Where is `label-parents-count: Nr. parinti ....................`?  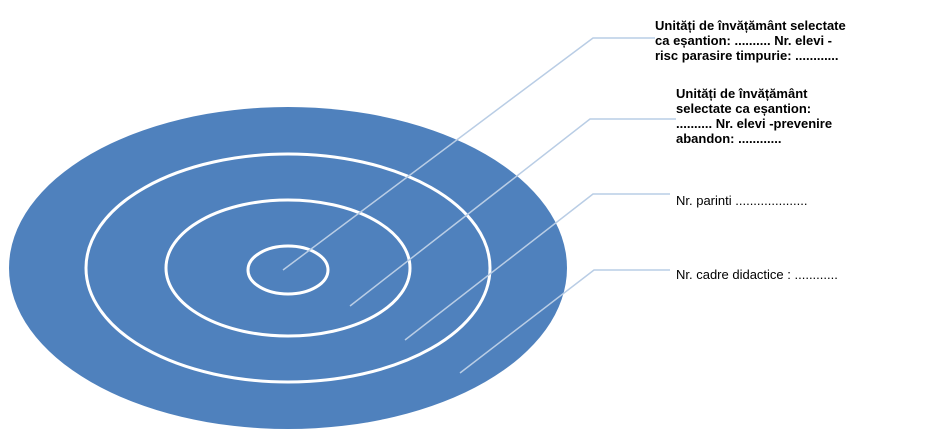 label-parents-count: Nr. parinti .................... is located at coordinates (742, 200).